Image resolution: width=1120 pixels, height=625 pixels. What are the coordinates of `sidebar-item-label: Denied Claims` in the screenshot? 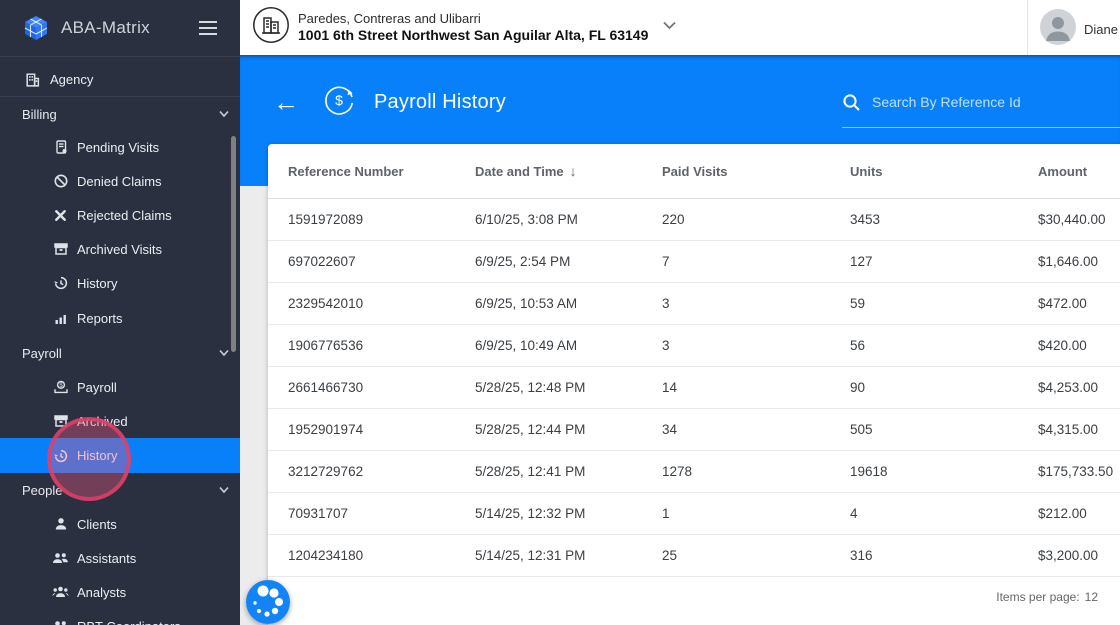 It's located at (119, 181).